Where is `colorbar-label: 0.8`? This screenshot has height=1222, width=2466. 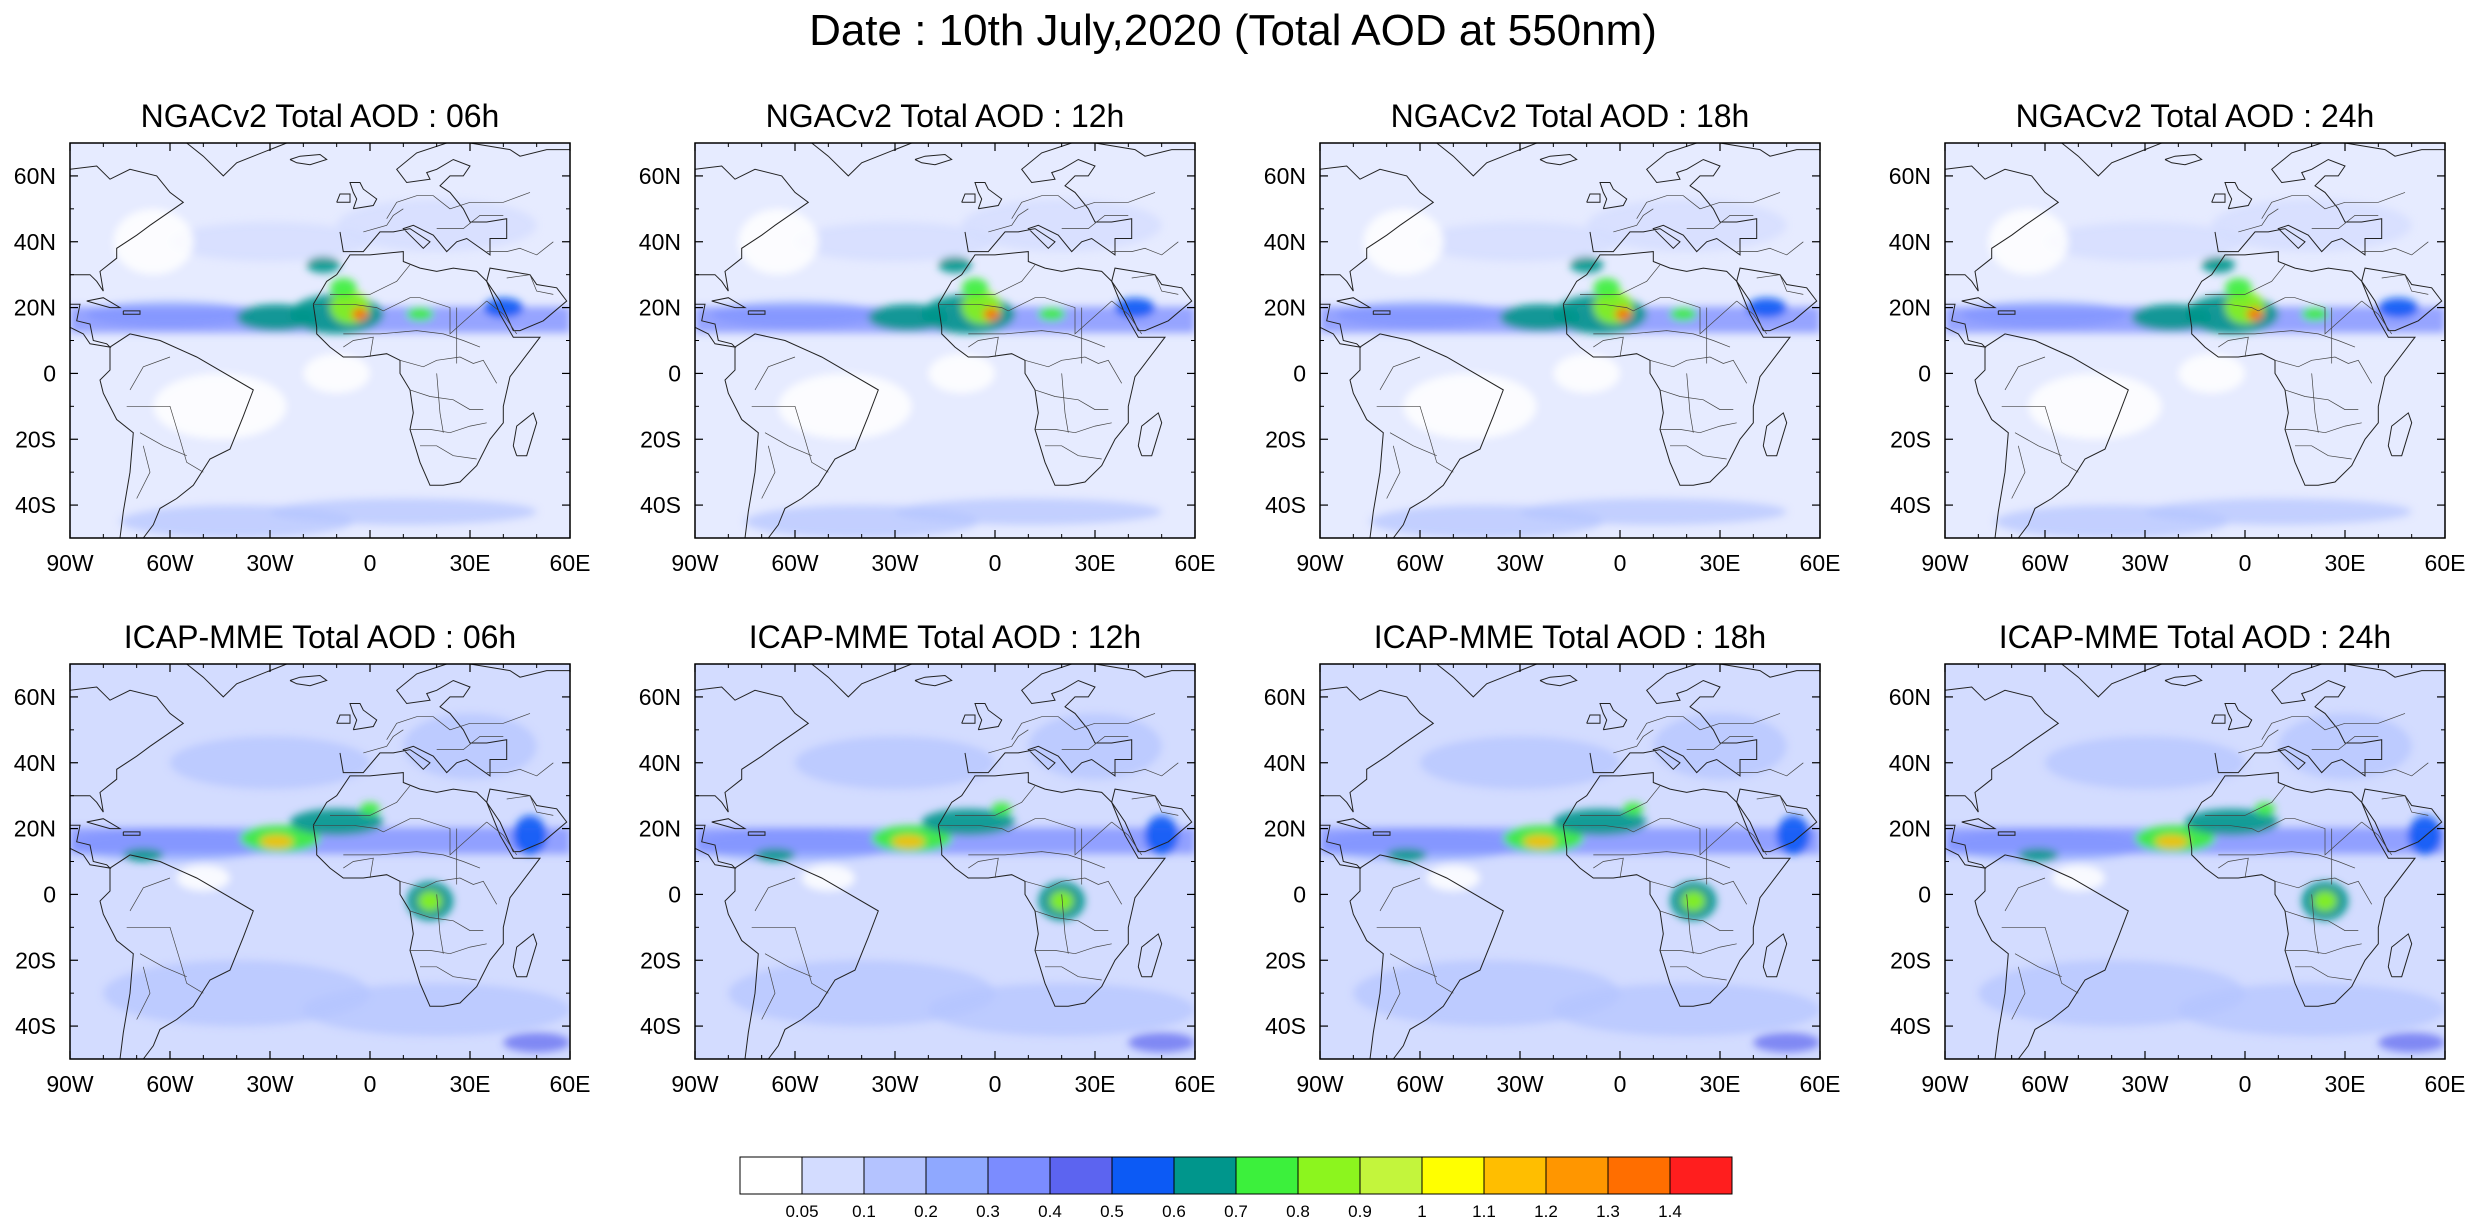 colorbar-label: 0.8 is located at coordinates (1298, 1211).